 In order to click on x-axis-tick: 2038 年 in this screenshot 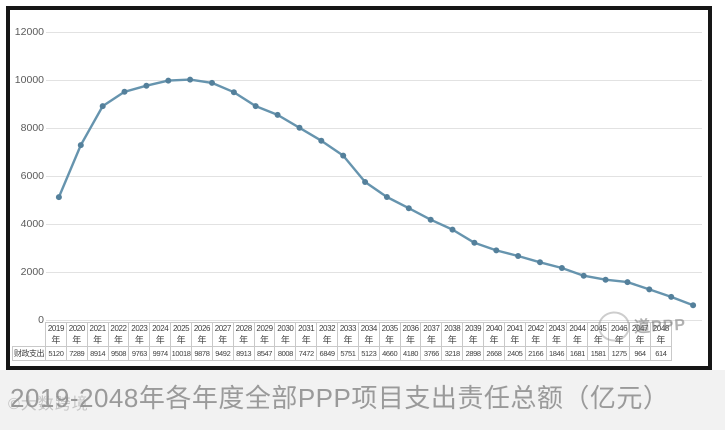, I will do `click(452, 334)`.